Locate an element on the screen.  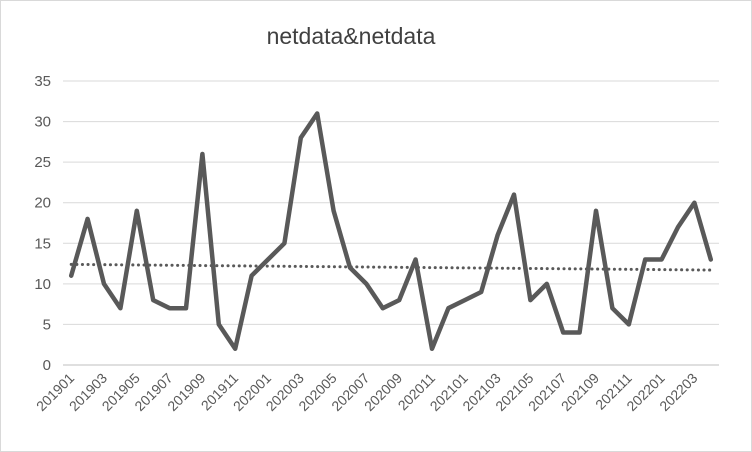
y-tick-label: 35 is located at coordinates (42, 81).